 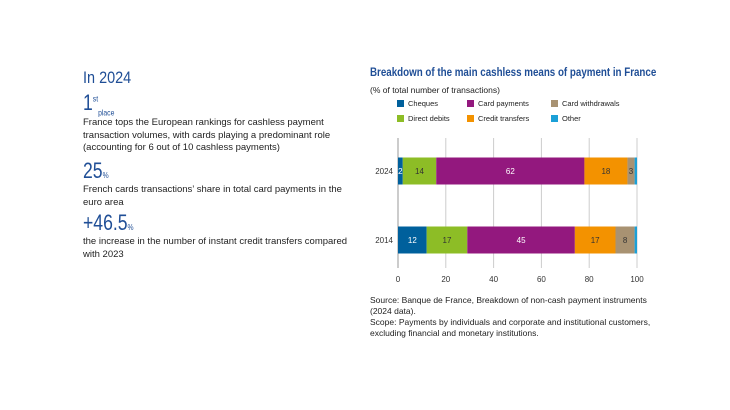 I want to click on legend-item: Card withdrawals, so click(x=585, y=103).